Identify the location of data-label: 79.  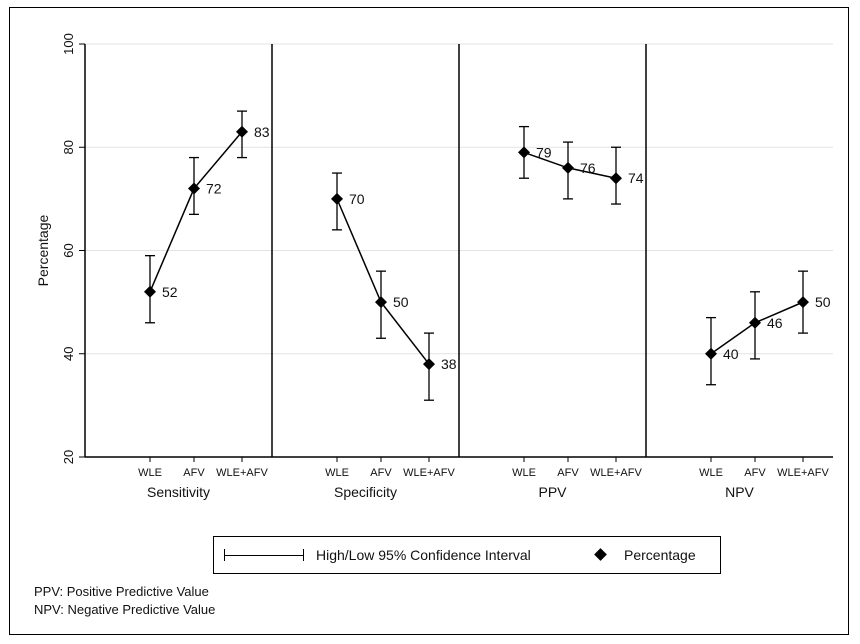
(544, 152).